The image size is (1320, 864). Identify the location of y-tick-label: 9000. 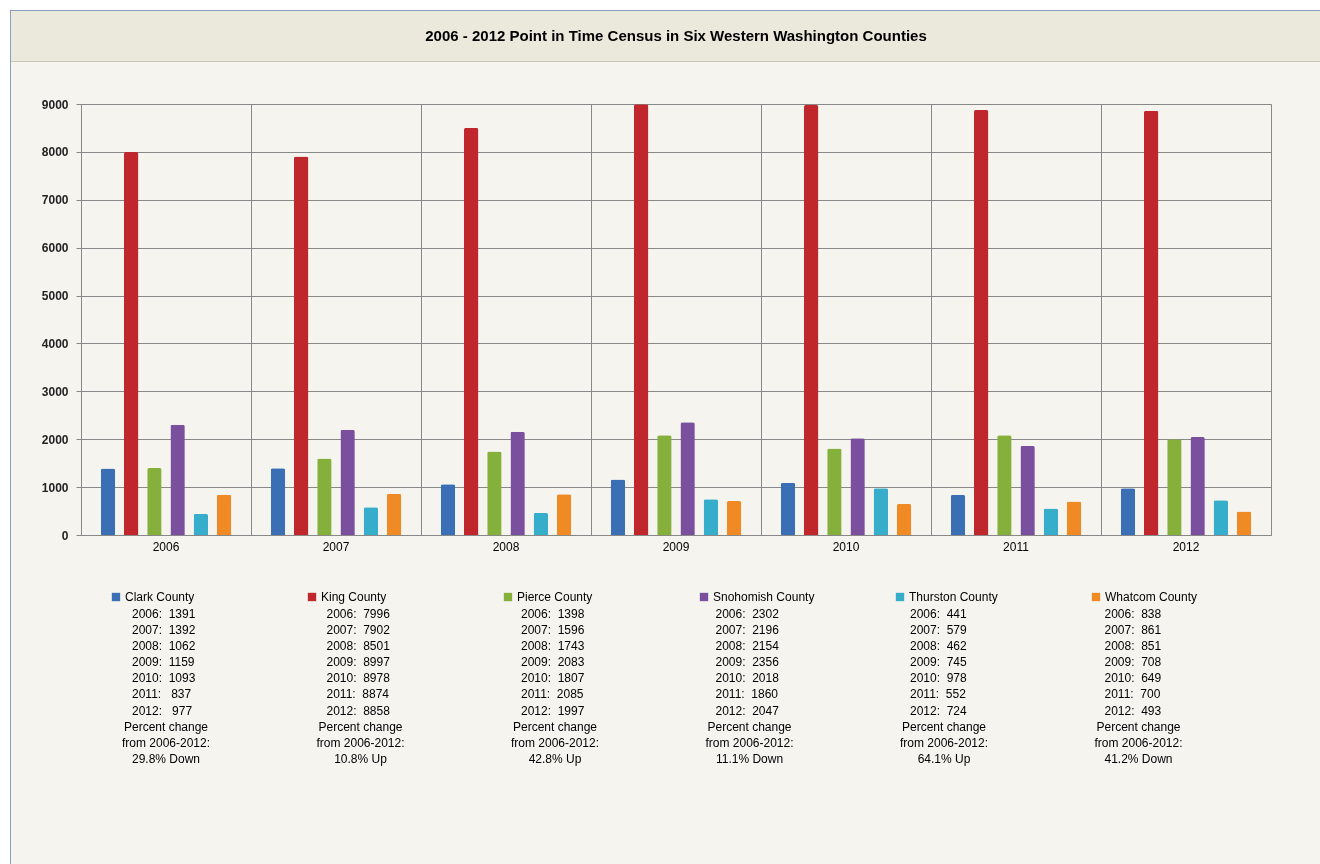
(55, 104).